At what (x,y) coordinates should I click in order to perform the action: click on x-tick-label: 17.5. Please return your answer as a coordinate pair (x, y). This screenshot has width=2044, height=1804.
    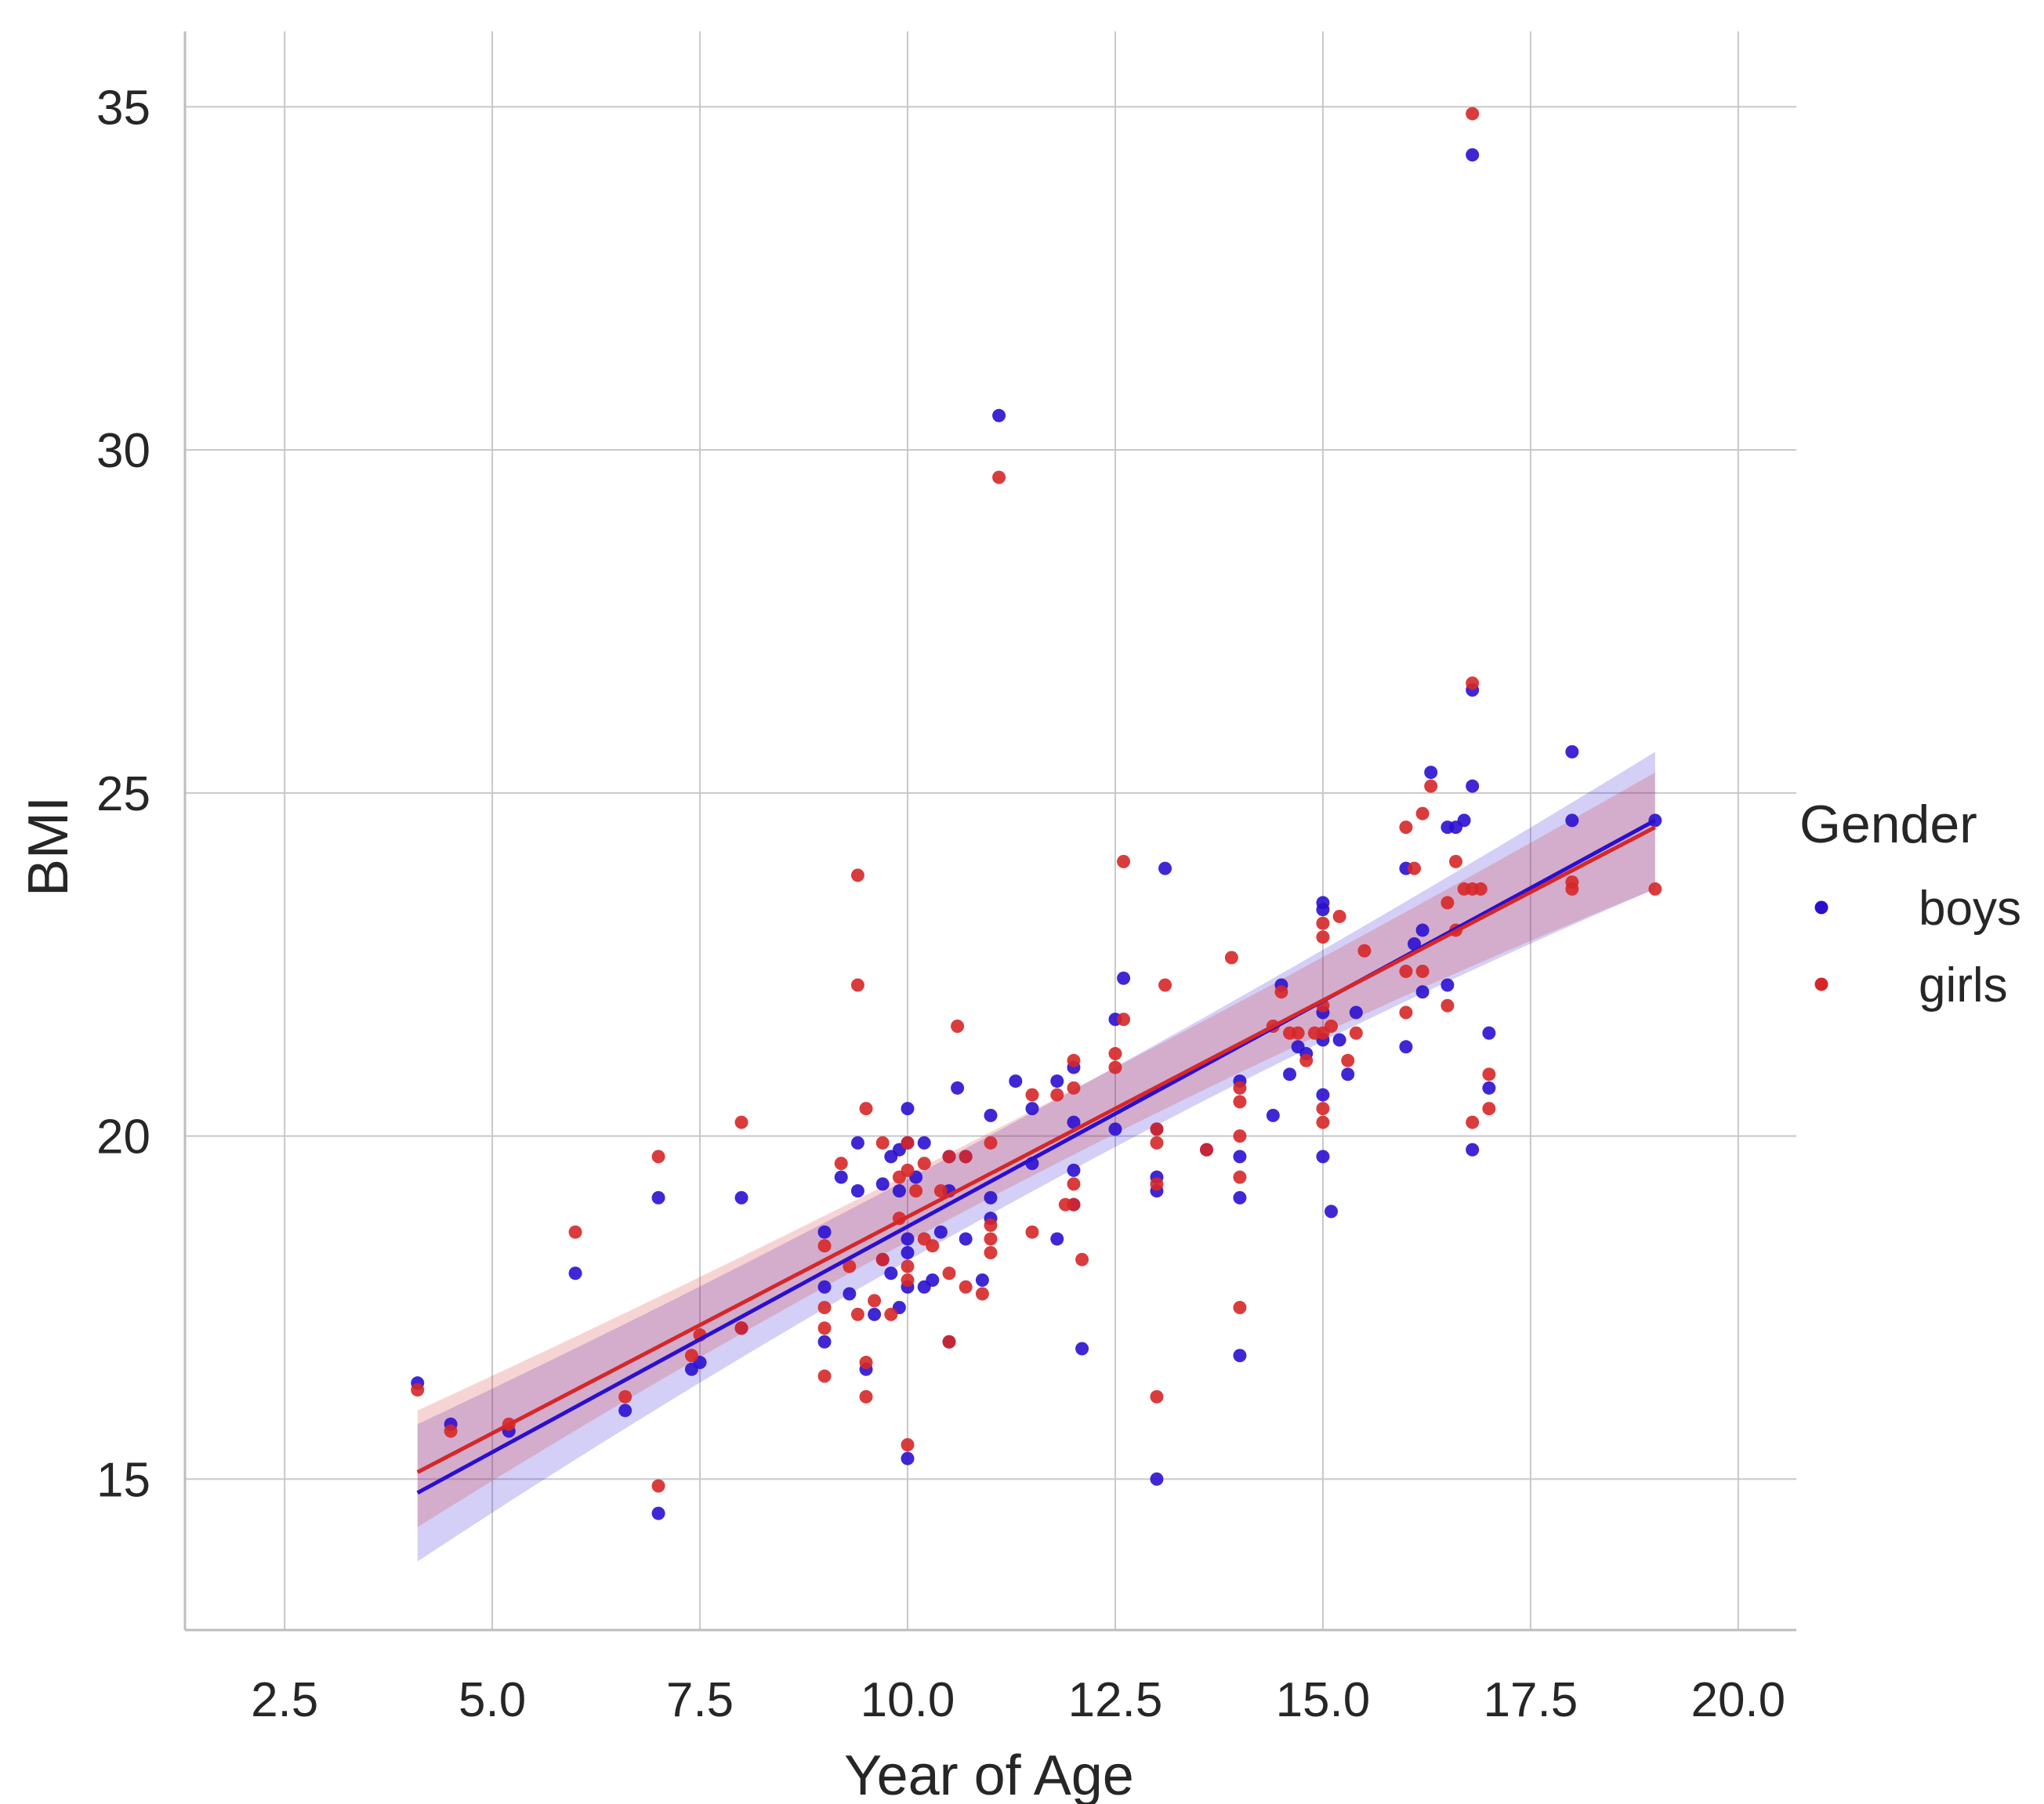
    Looking at the image, I should click on (1531, 1700).